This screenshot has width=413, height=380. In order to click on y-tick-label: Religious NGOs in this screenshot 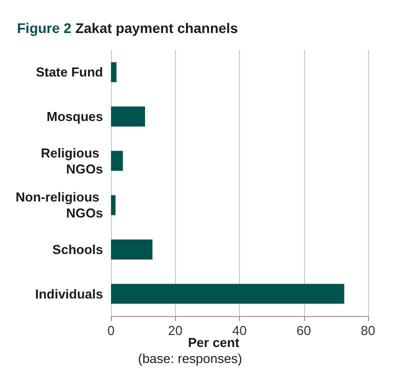, I will do `click(71, 160)`.